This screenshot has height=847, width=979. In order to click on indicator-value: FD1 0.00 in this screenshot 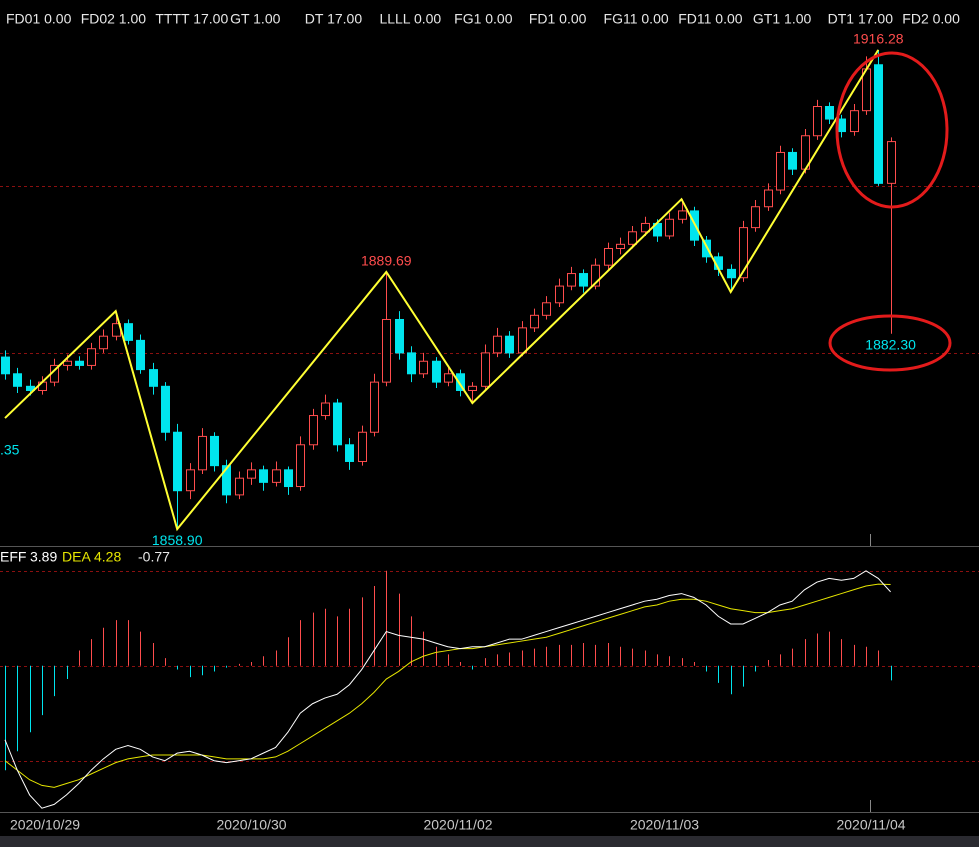, I will do `click(558, 19)`.